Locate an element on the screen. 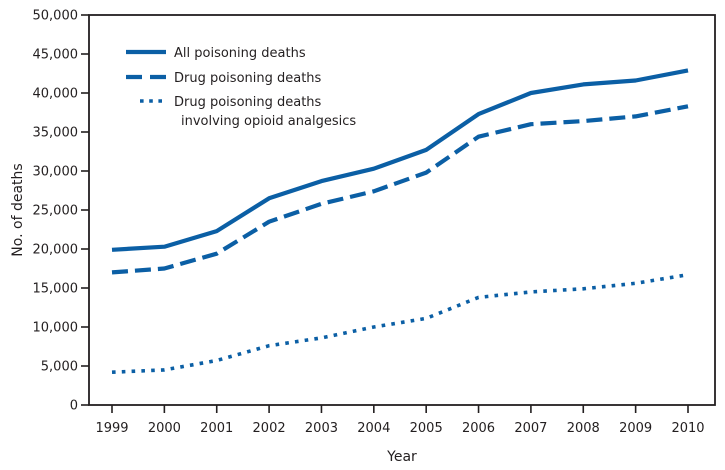 This screenshot has height=470, width=725. y-tick-label: 10,000 is located at coordinates (56, 328).